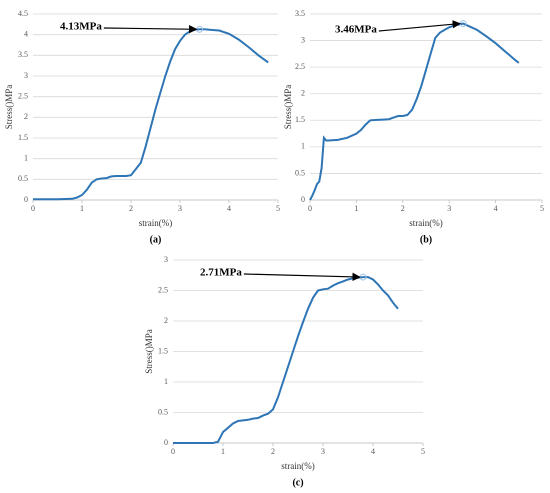 Image resolution: width=550 pixels, height=493 pixels. Describe the element at coordinates (426, 239) in the screenshot. I see `panel-label: (b)` at that location.